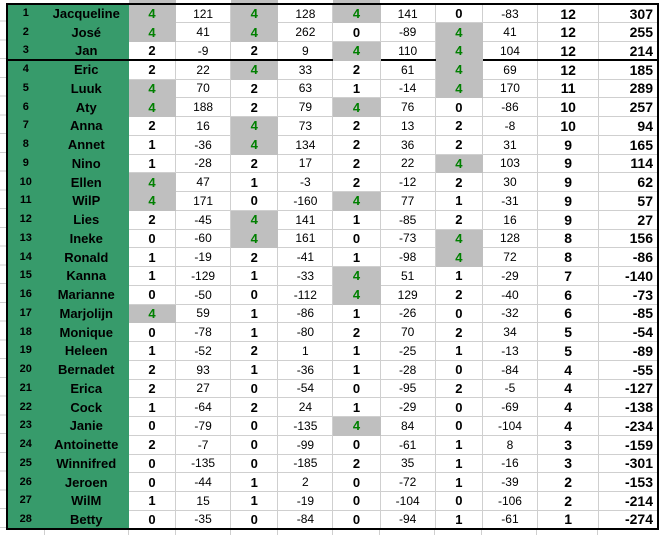 The image size is (665, 537). What do you see at coordinates (408, 426) in the screenshot?
I see `round3-points-cell: 84` at bounding box center [408, 426].